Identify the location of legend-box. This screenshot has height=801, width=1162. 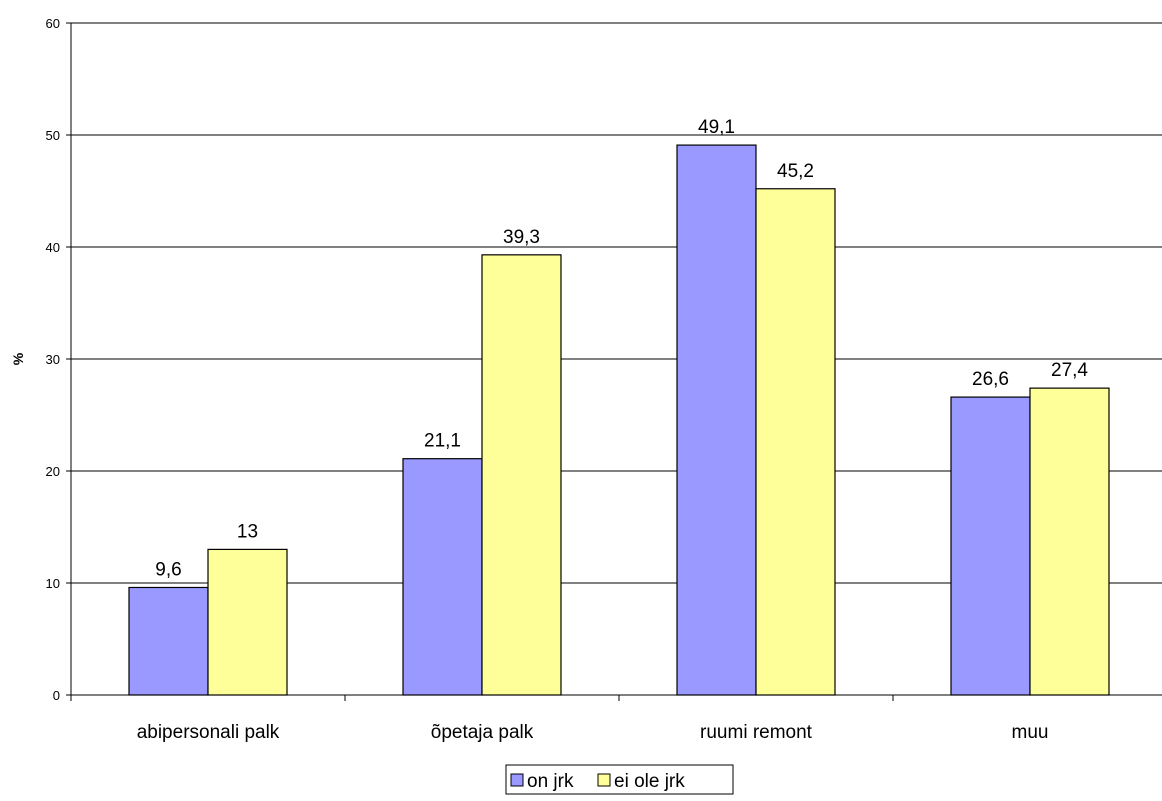
(619, 779).